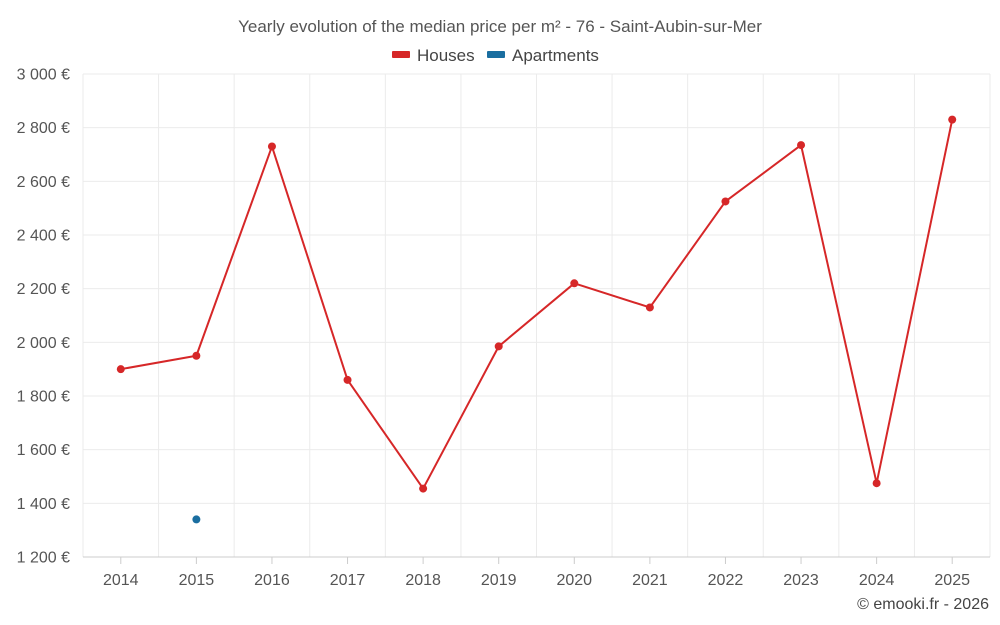 The height and width of the screenshot is (625, 1000). I want to click on data-point-apartments, so click(196, 519).